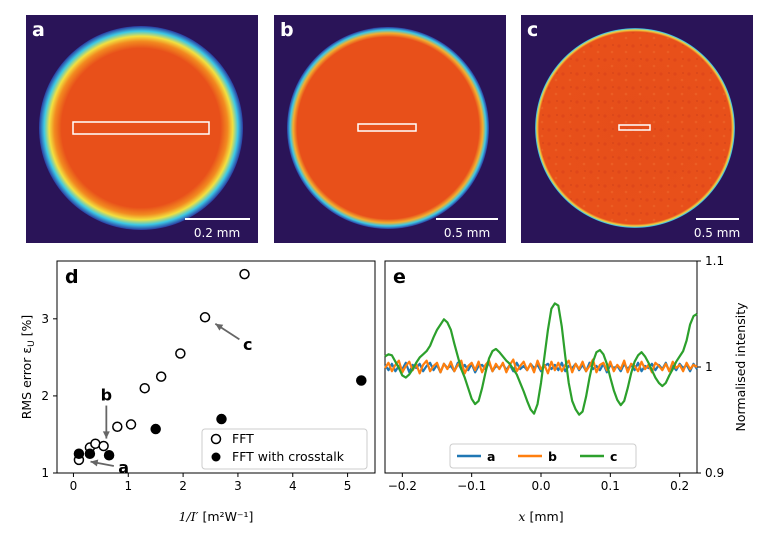 Image resolution: width=763 pixels, height=544 pixels. What do you see at coordinates (467, 233) in the screenshot?
I see `panel-b-scale-label: 0.5 mm` at bounding box center [467, 233].